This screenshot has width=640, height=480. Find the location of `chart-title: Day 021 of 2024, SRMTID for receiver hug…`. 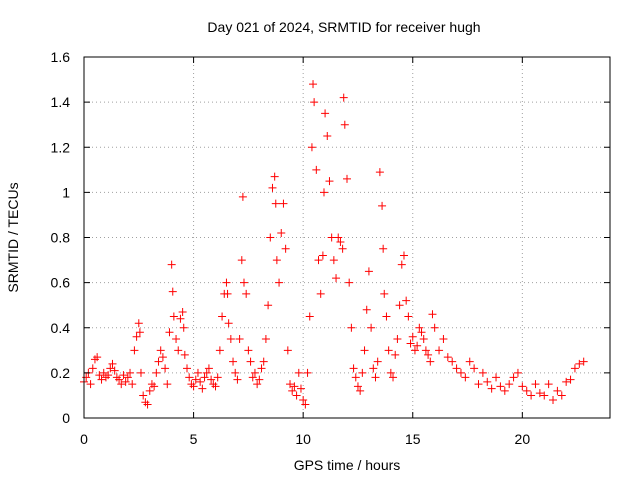

chart-title: Day 021 of 2024, SRMTID for receiver hug… is located at coordinates (343, 27).